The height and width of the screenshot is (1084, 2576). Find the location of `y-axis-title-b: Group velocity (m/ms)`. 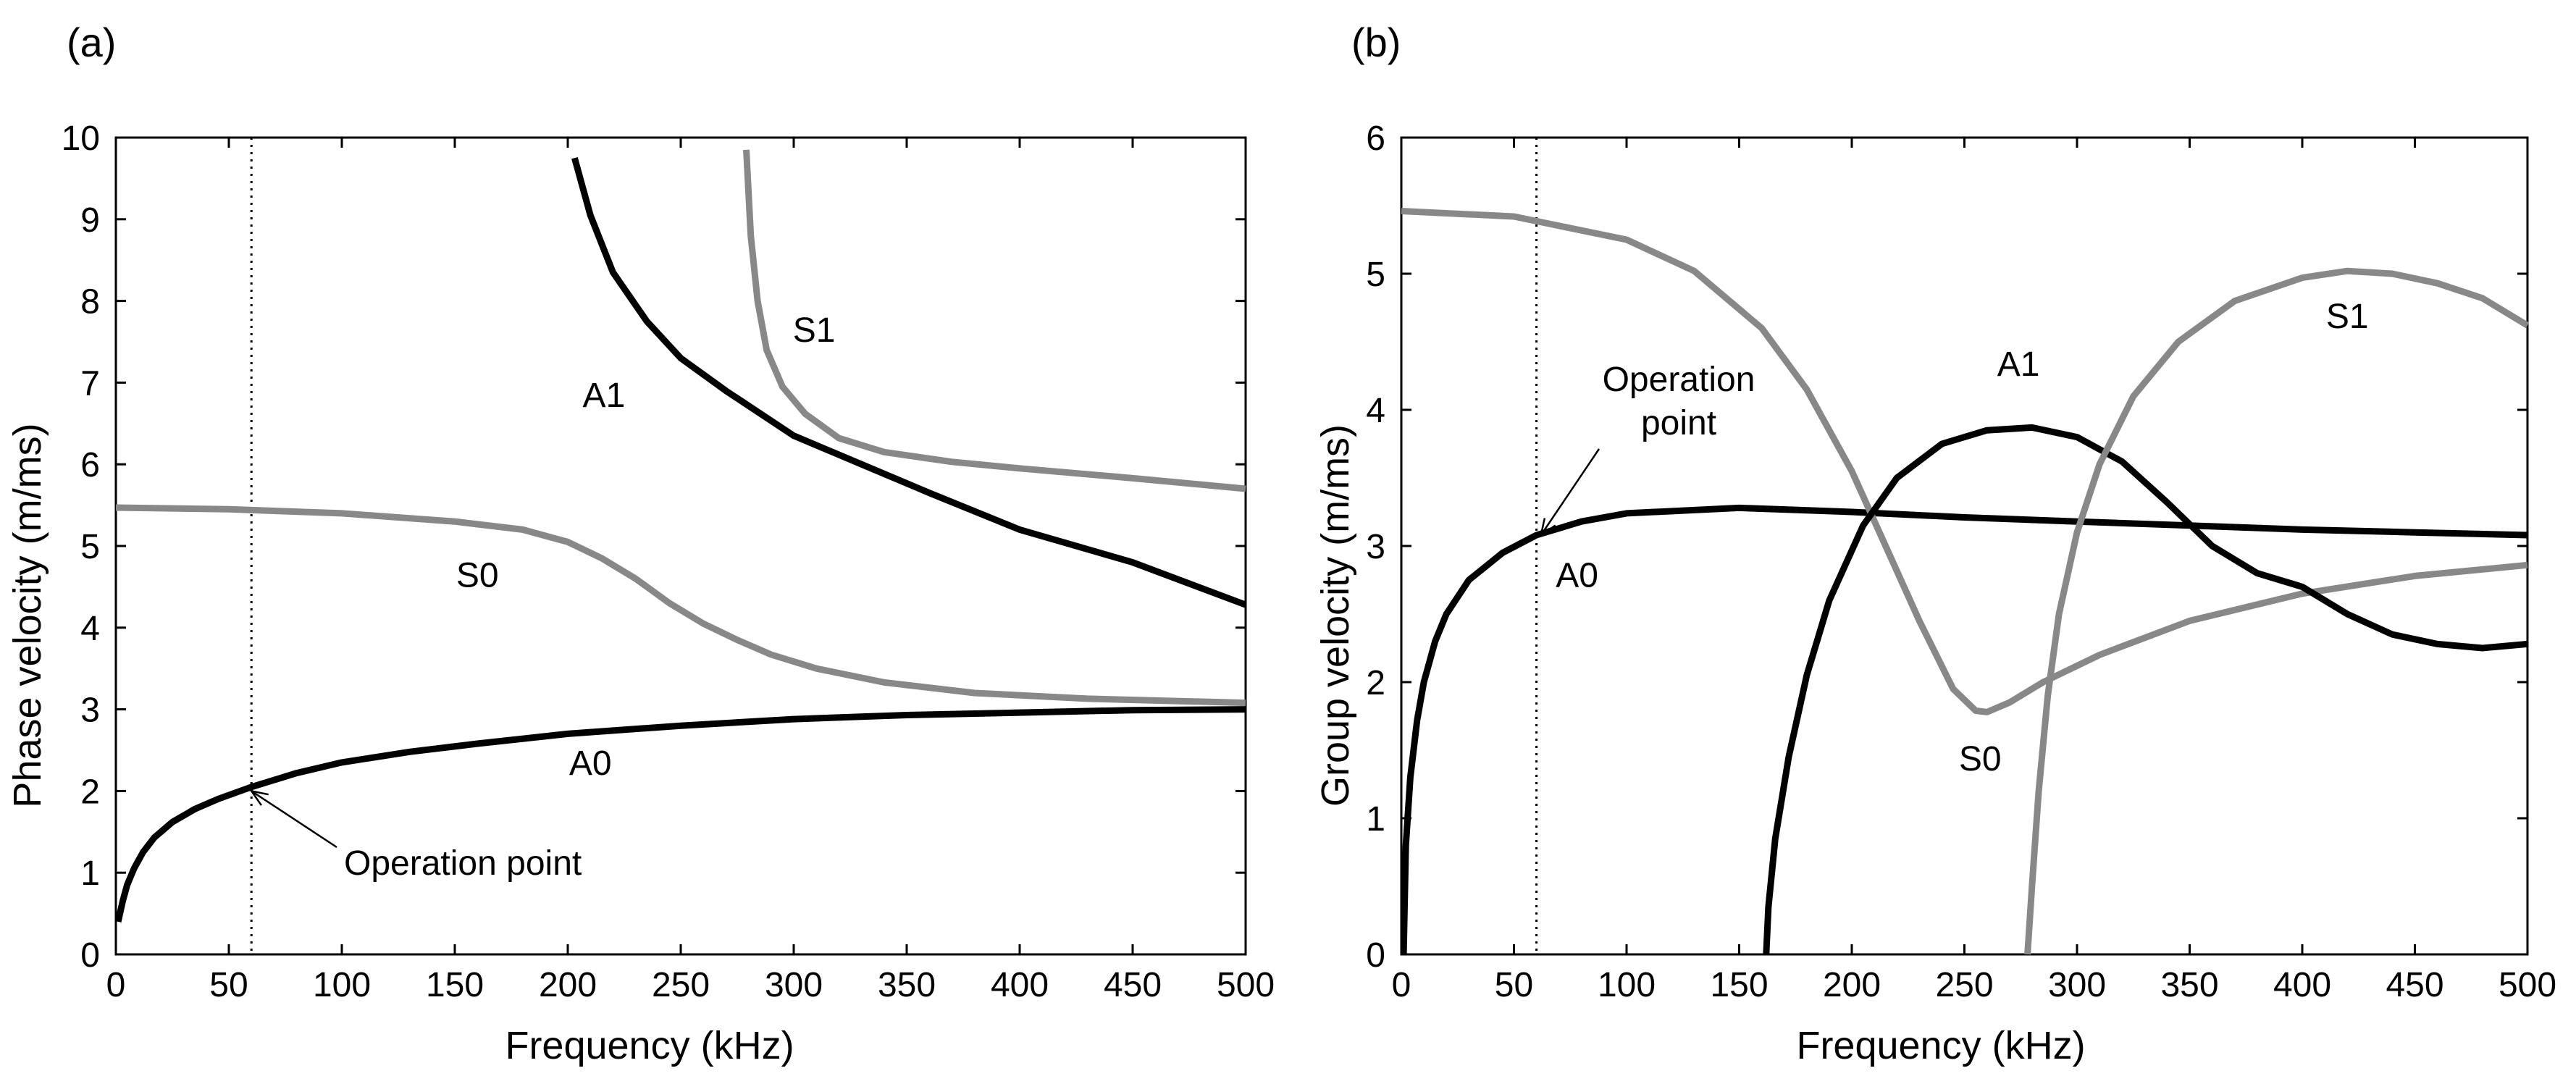

y-axis-title-b: Group velocity (m/ms) is located at coordinates (1335, 615).